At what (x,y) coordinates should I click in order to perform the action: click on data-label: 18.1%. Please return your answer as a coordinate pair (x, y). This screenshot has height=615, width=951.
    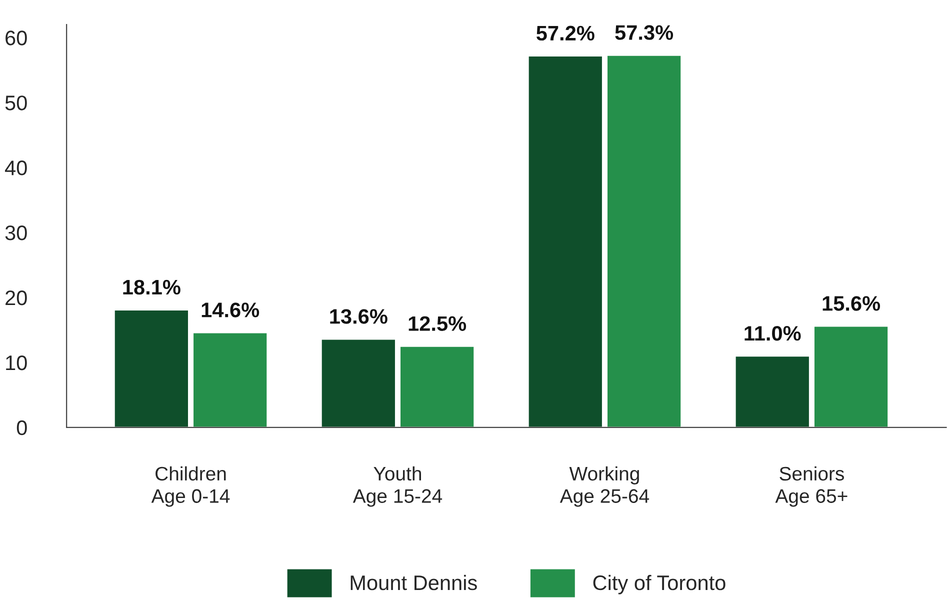
    Looking at the image, I should click on (151, 287).